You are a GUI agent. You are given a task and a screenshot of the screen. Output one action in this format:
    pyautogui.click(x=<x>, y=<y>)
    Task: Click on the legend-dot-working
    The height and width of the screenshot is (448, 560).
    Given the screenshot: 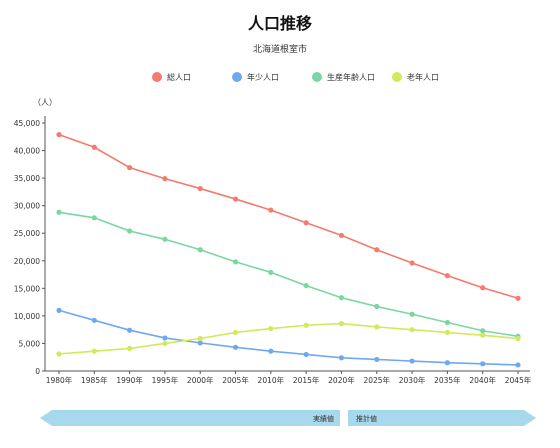 What is the action you would take?
    pyautogui.click(x=317, y=77)
    